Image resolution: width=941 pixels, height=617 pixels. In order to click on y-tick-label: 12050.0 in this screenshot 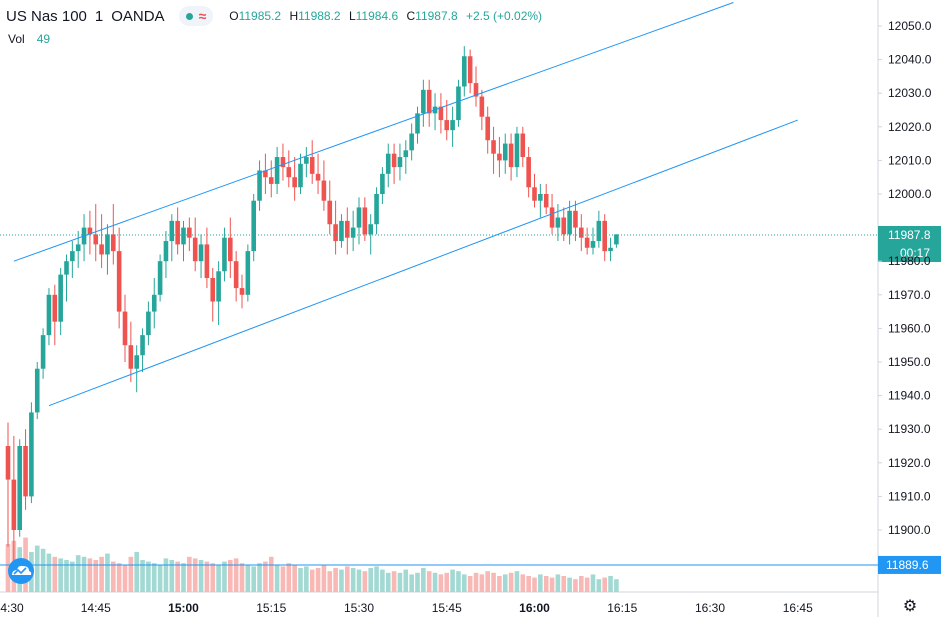, I will do `click(910, 26)`.